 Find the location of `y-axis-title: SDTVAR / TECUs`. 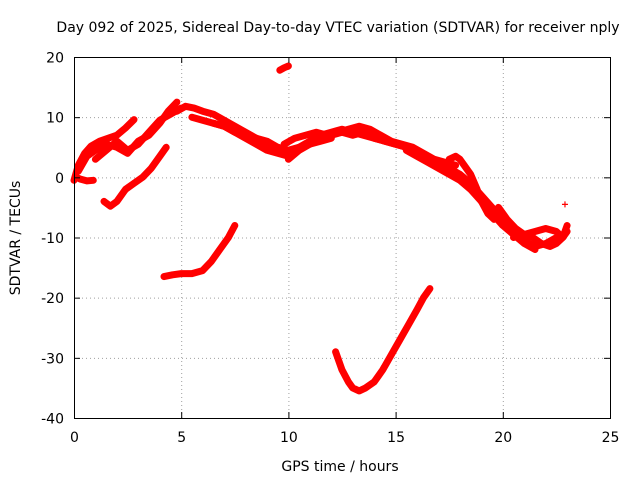

y-axis-title: SDTVAR / TECUs is located at coordinates (16, 238).